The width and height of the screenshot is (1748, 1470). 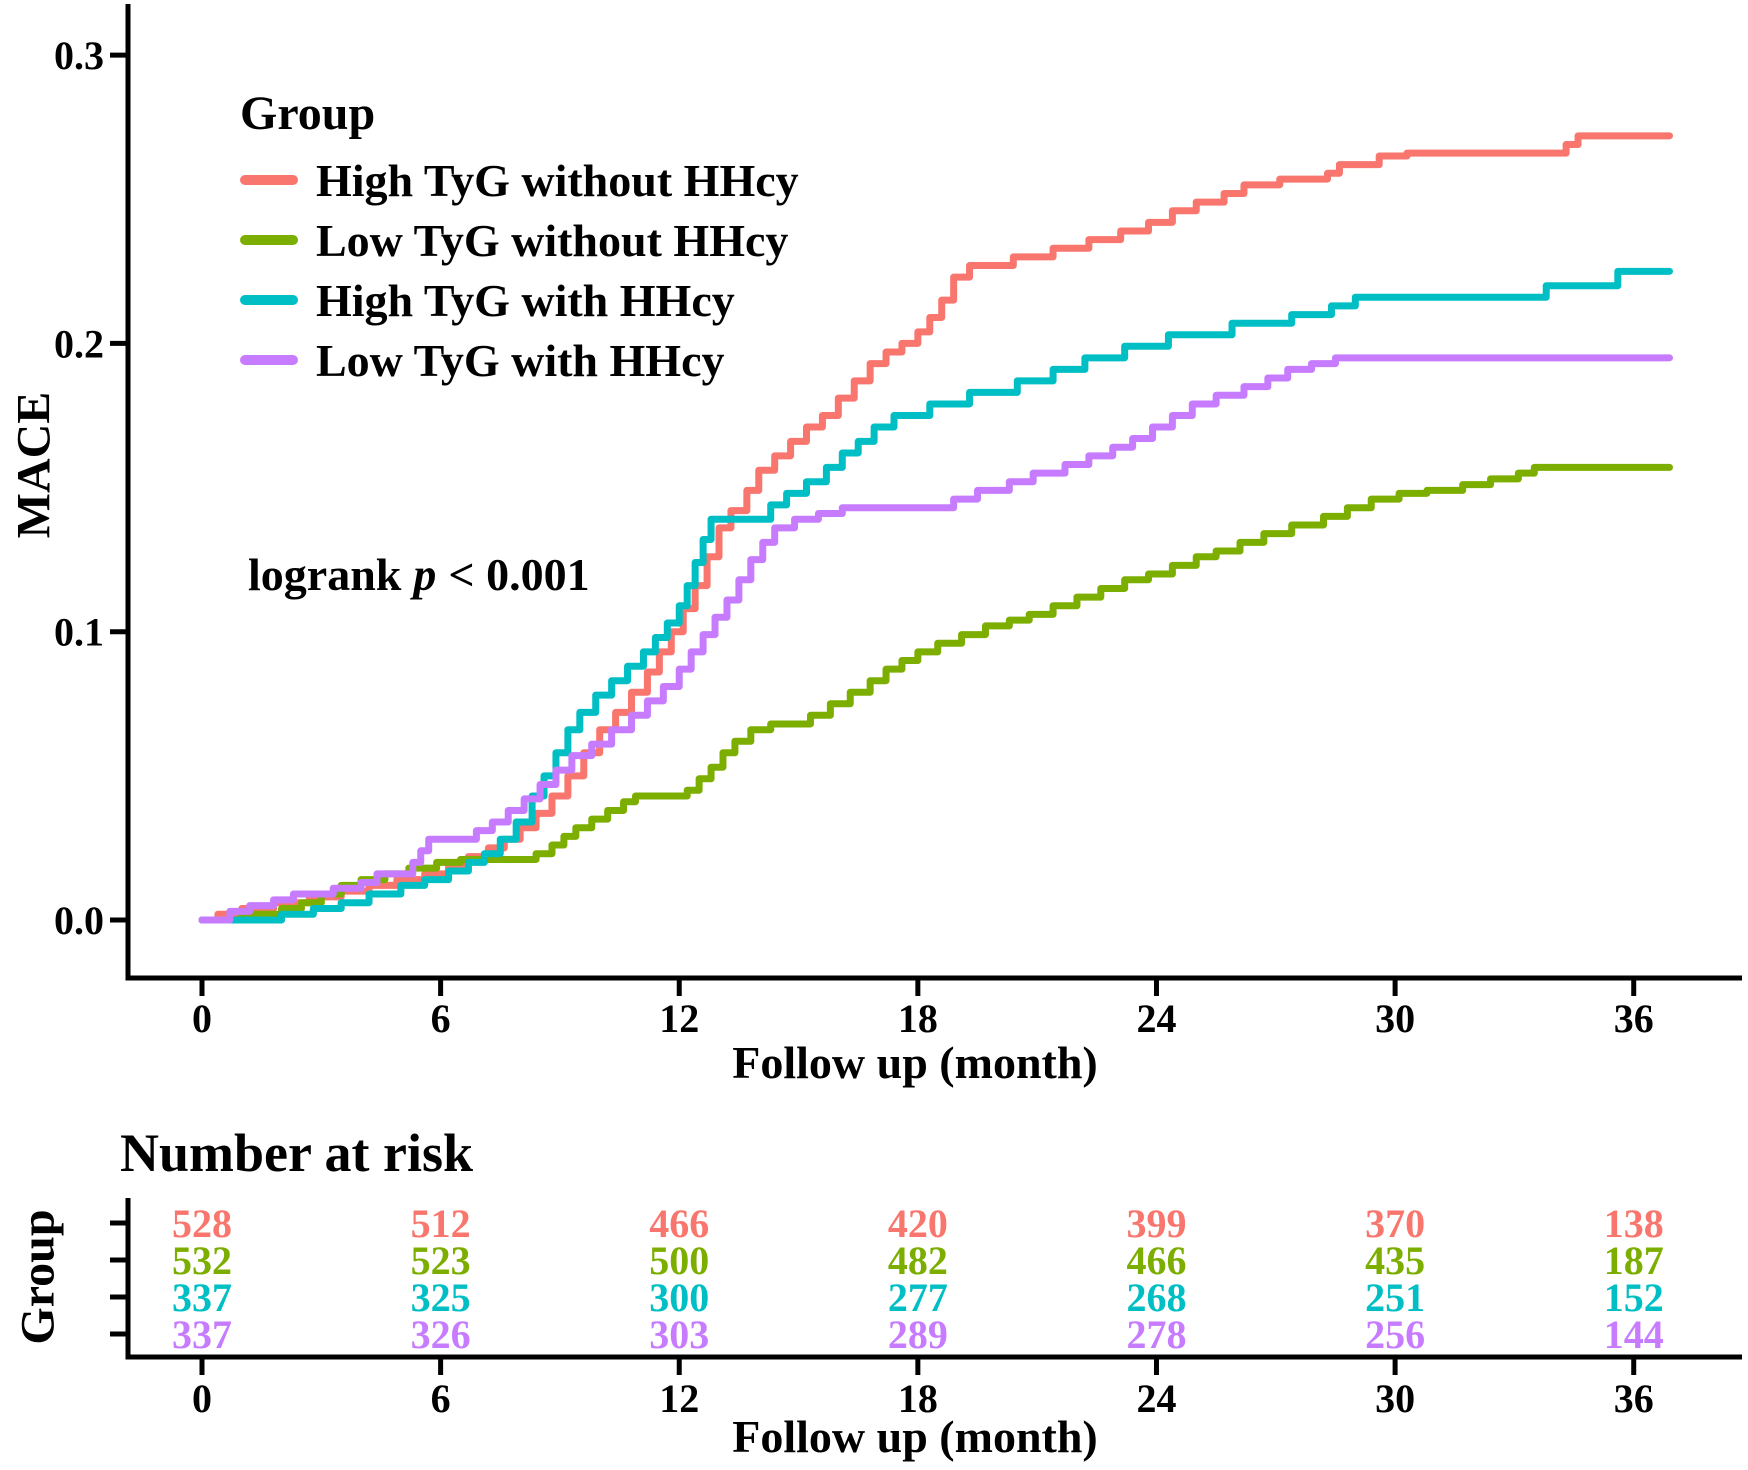 What do you see at coordinates (1634, 1018) in the screenshot?
I see `x-tick-label: 36` at bounding box center [1634, 1018].